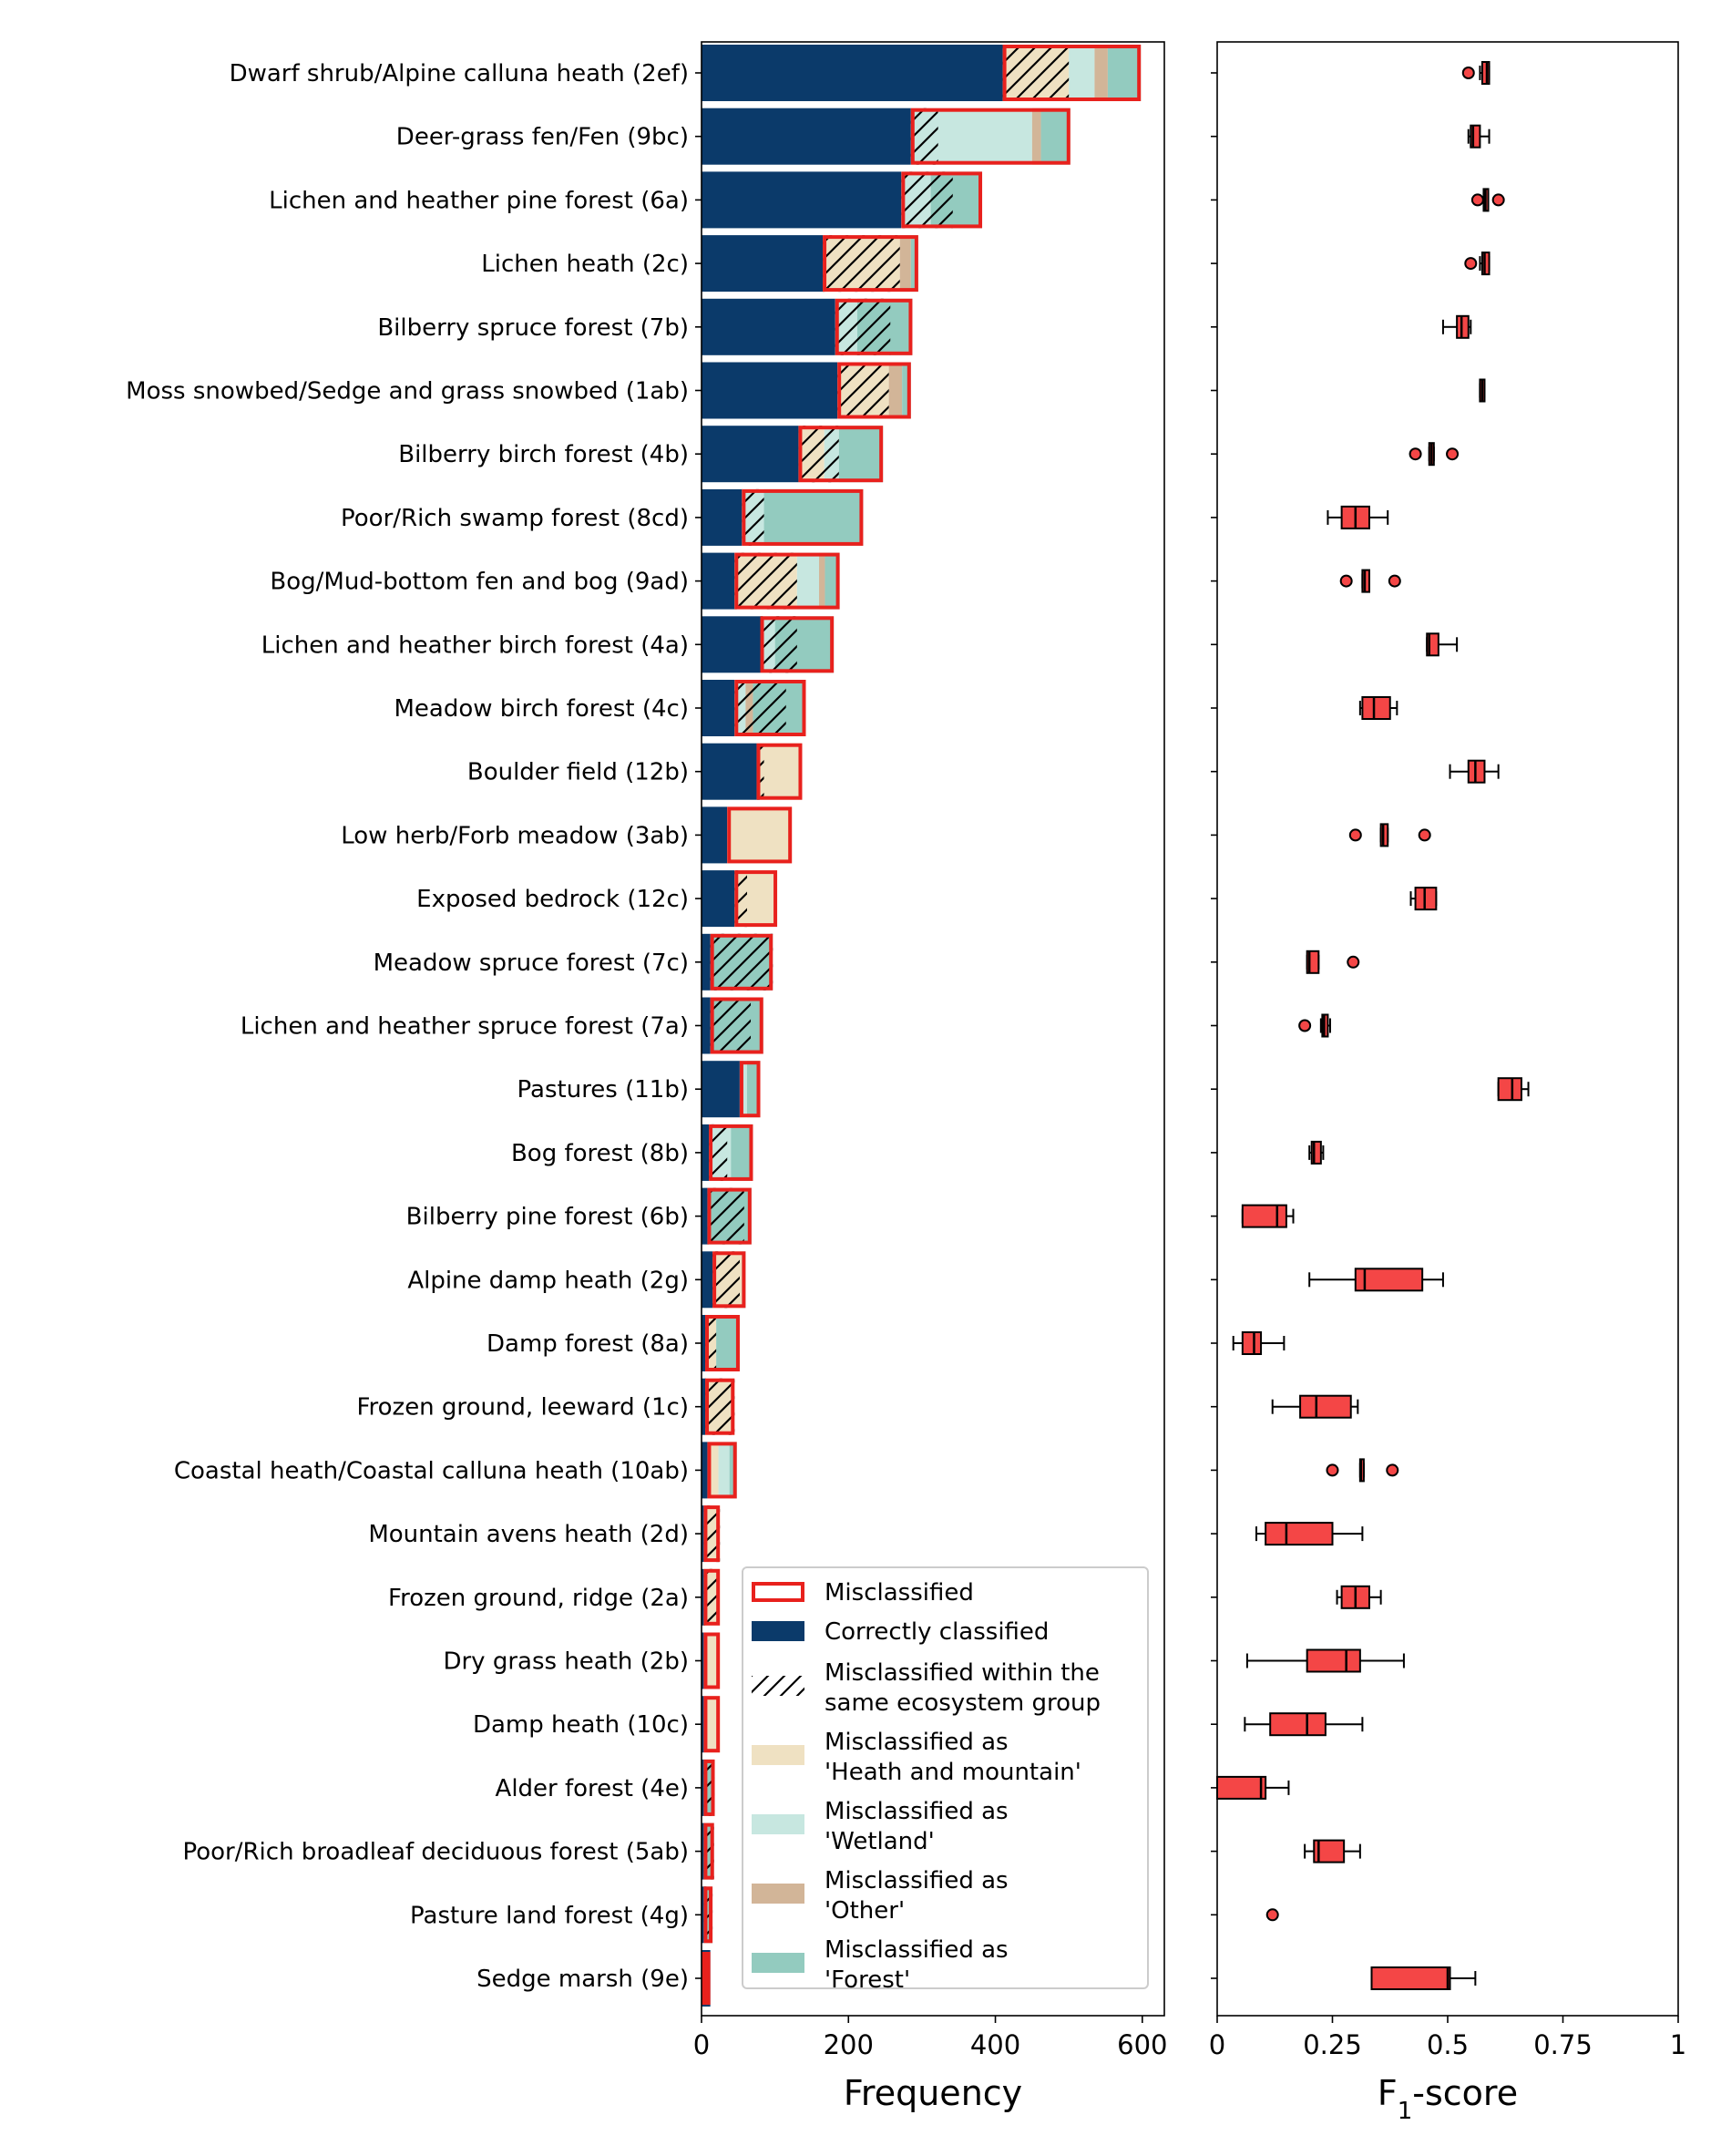  What do you see at coordinates (701, 2044) in the screenshot?
I see `x-tick-label: 0` at bounding box center [701, 2044].